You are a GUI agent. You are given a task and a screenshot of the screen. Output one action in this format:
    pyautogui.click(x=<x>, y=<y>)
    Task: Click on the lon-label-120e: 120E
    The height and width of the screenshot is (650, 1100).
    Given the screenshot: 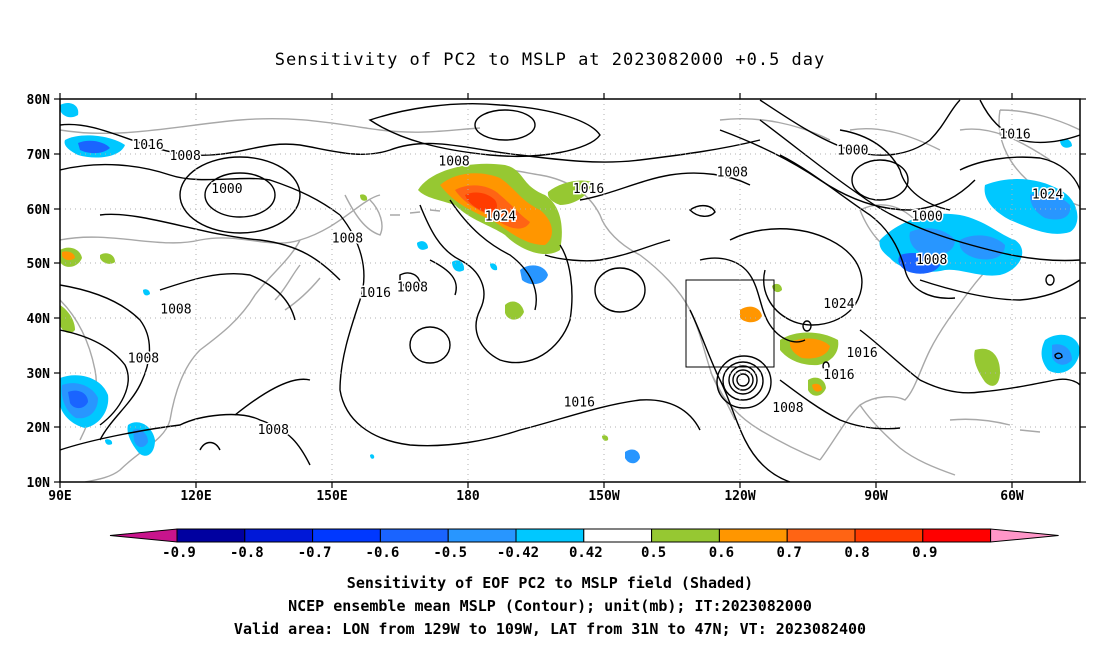 What is the action you would take?
    pyautogui.click(x=195, y=496)
    